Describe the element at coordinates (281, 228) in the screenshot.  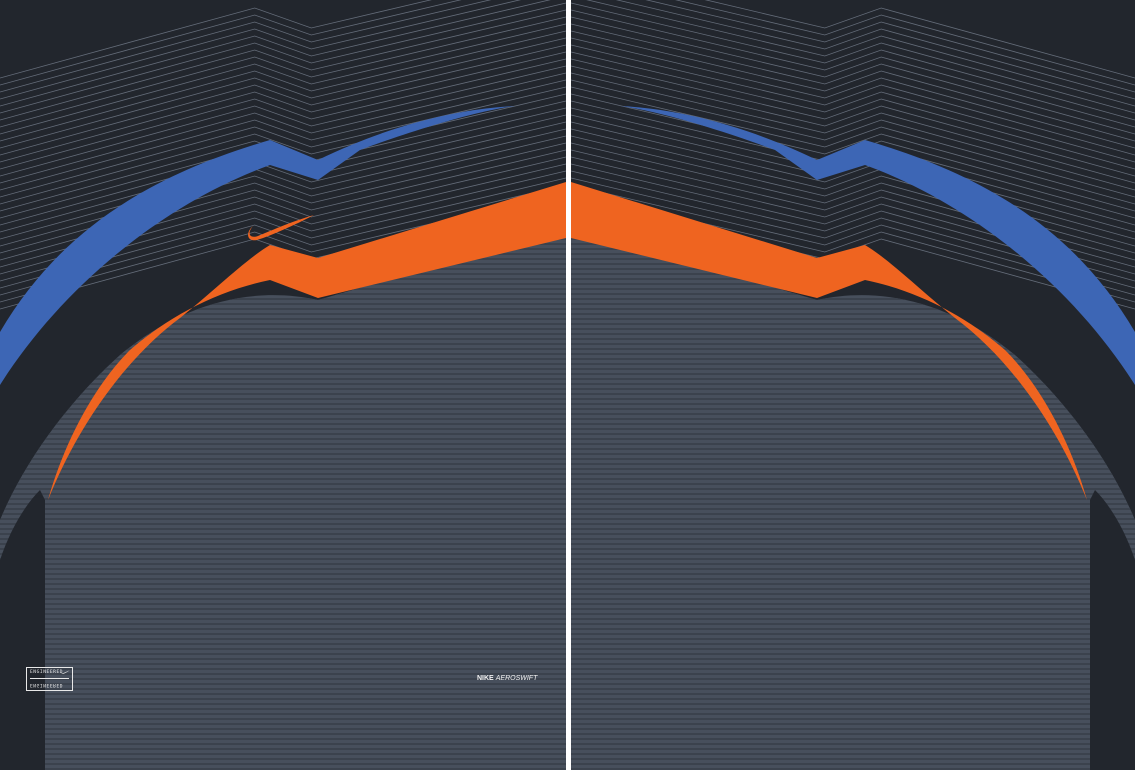
I see `nike-swoosh-icon` at that location.